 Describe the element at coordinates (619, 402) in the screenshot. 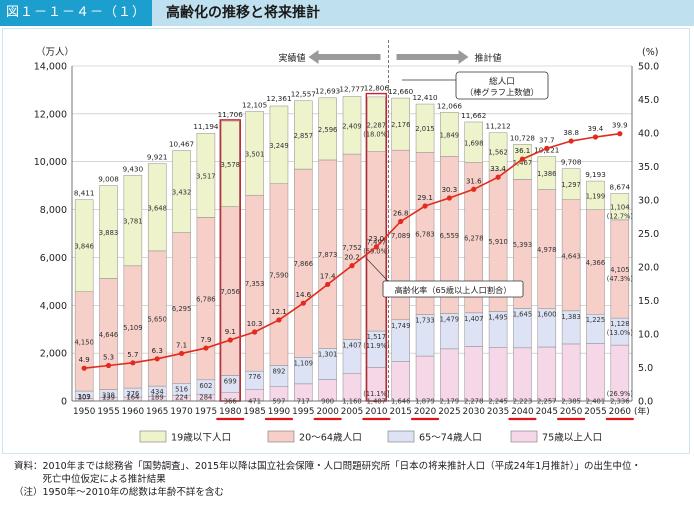

I see `segment-value-label: 2,336` at that location.